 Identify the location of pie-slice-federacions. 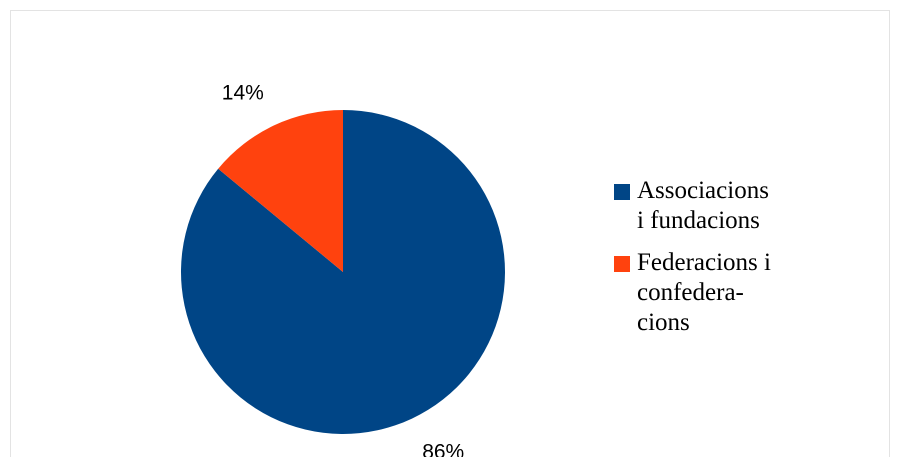
(280, 191).